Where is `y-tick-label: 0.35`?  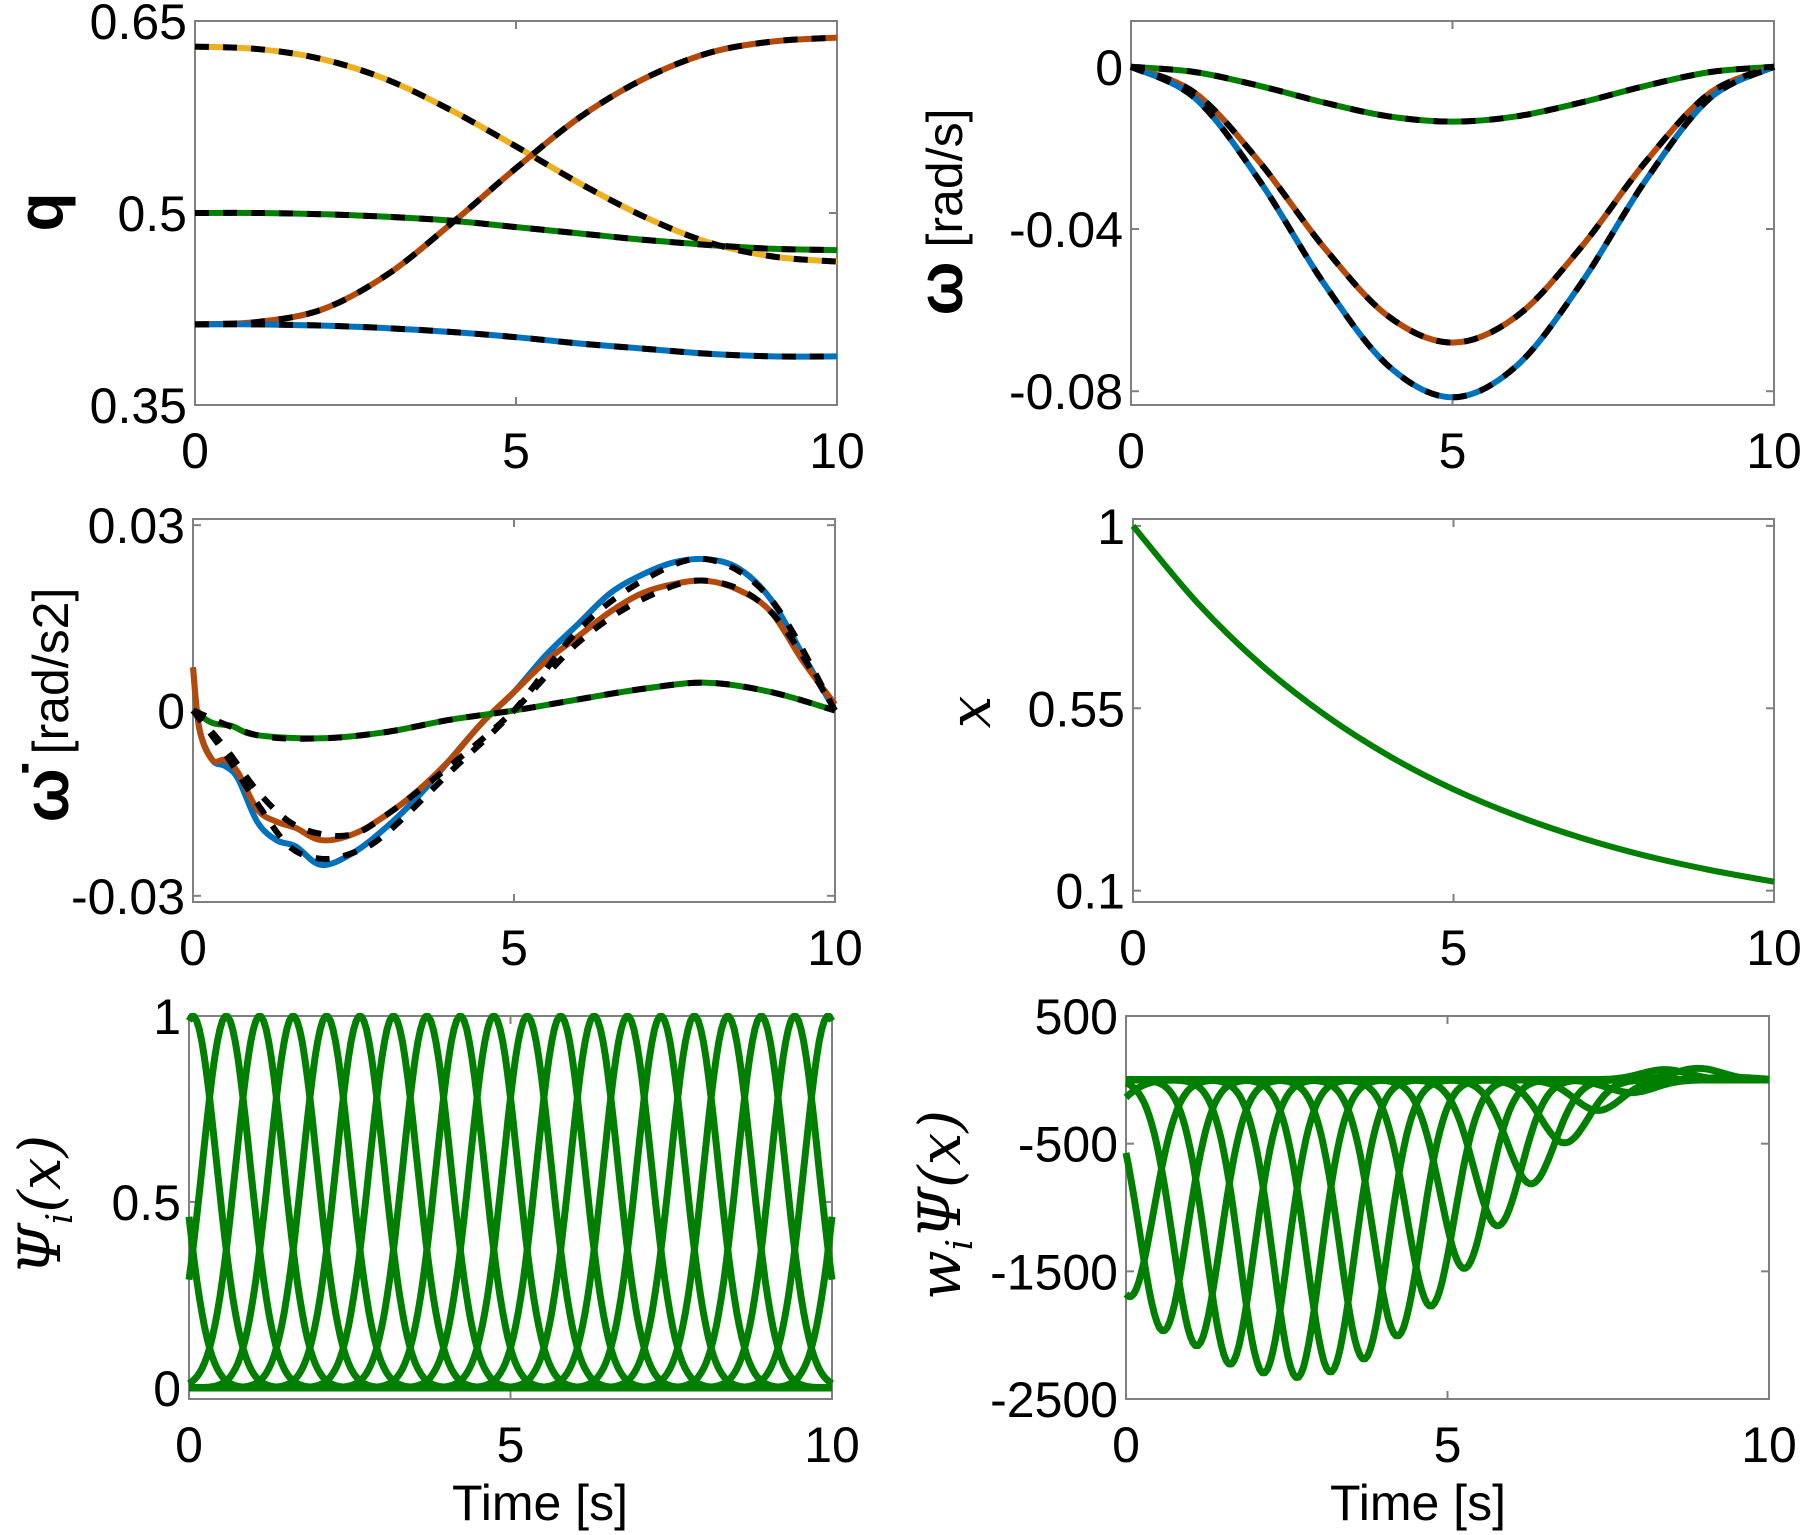
y-tick-label: 0.35 is located at coordinates (138, 406).